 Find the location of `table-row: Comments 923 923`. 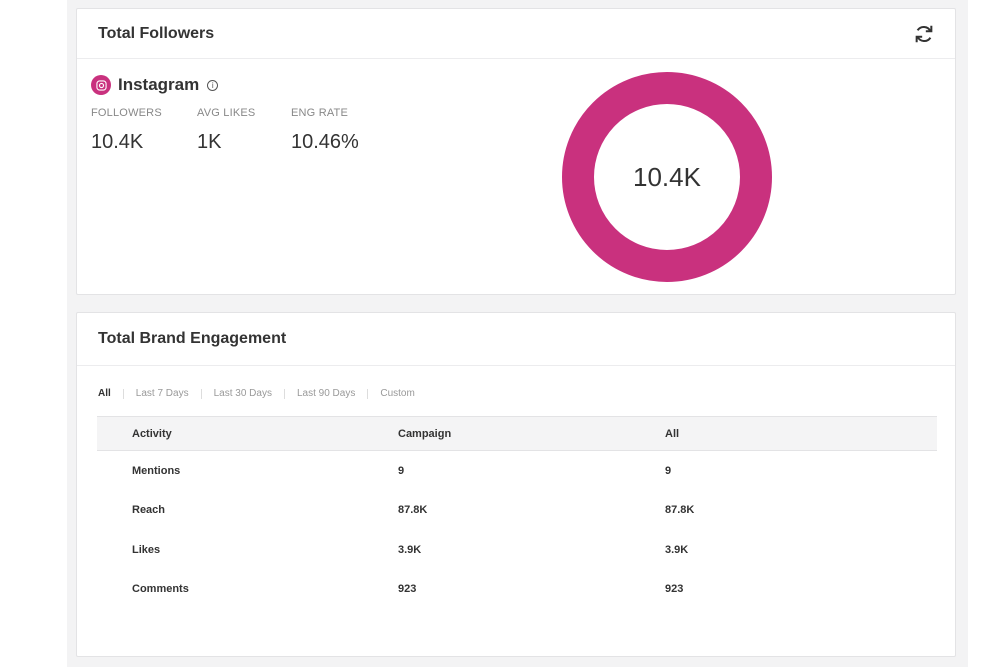

table-row: Comments 923 923 is located at coordinates (517, 590).